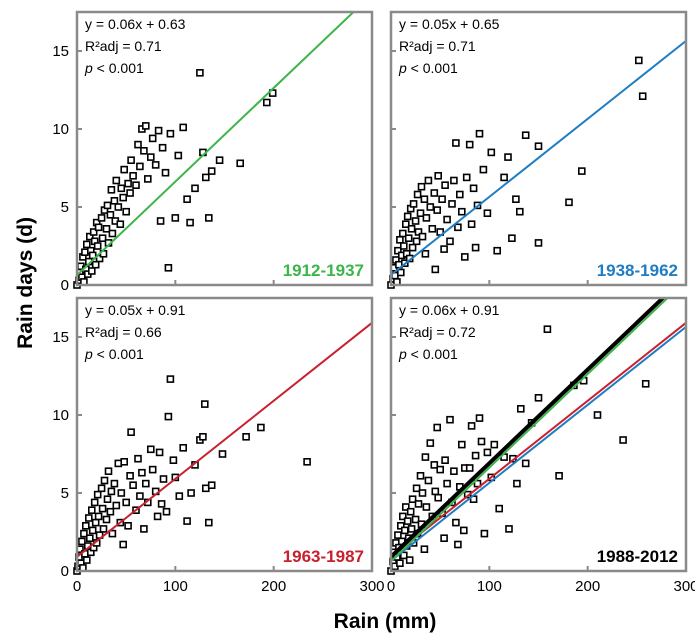 The width and height of the screenshot is (695, 637). What do you see at coordinates (135, 24) in the screenshot?
I see `fit-equation: y = 0.06x + 0.63` at bounding box center [135, 24].